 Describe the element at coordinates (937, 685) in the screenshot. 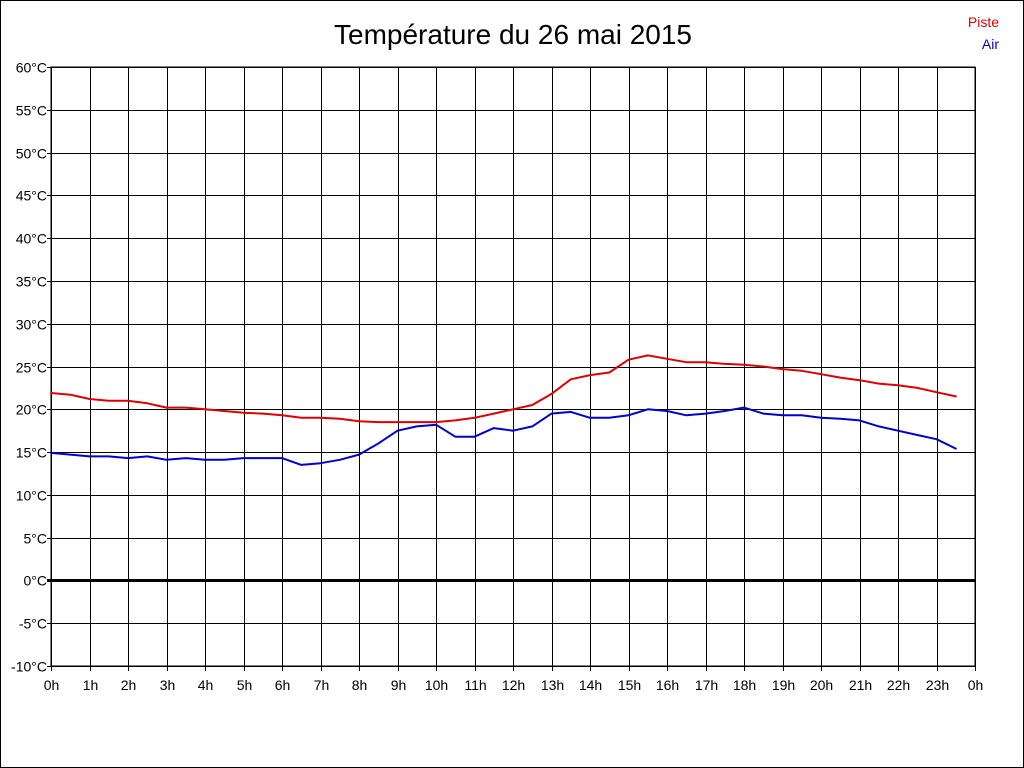

I see `x-tick-label: 23h` at that location.